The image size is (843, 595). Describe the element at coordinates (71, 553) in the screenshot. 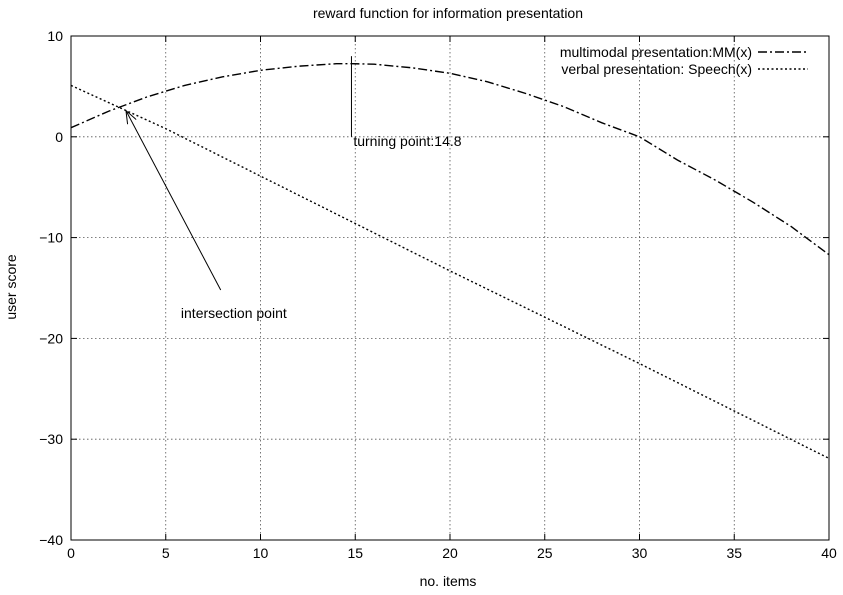

I see `x-tick-label: 0` at that location.